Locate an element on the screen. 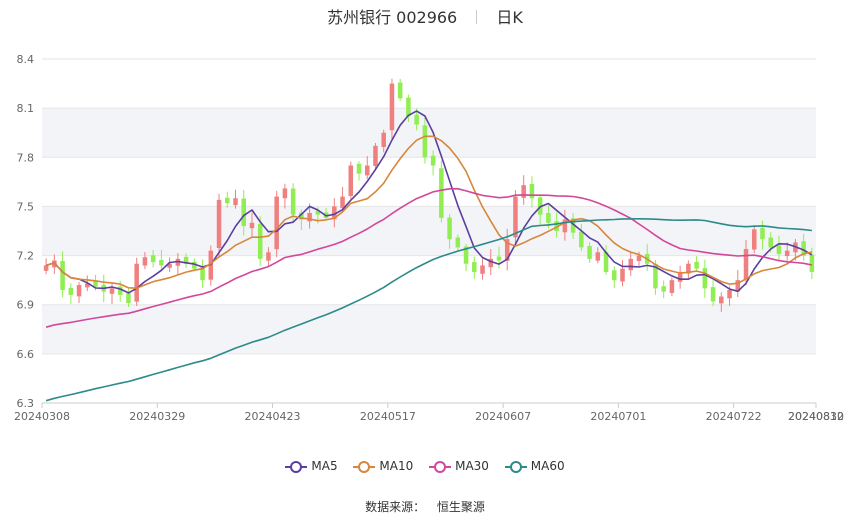 This screenshot has width=850, height=517. y-tick-label: 6.3 is located at coordinates (26, 403).